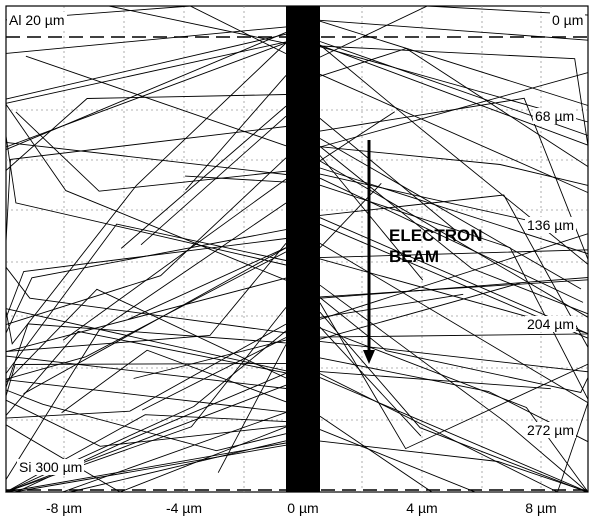 Image resolution: width=593 pixels, height=525 pixels. Describe the element at coordinates (568, 20) in the screenshot. I see `depth-label: 0 µm` at that location.